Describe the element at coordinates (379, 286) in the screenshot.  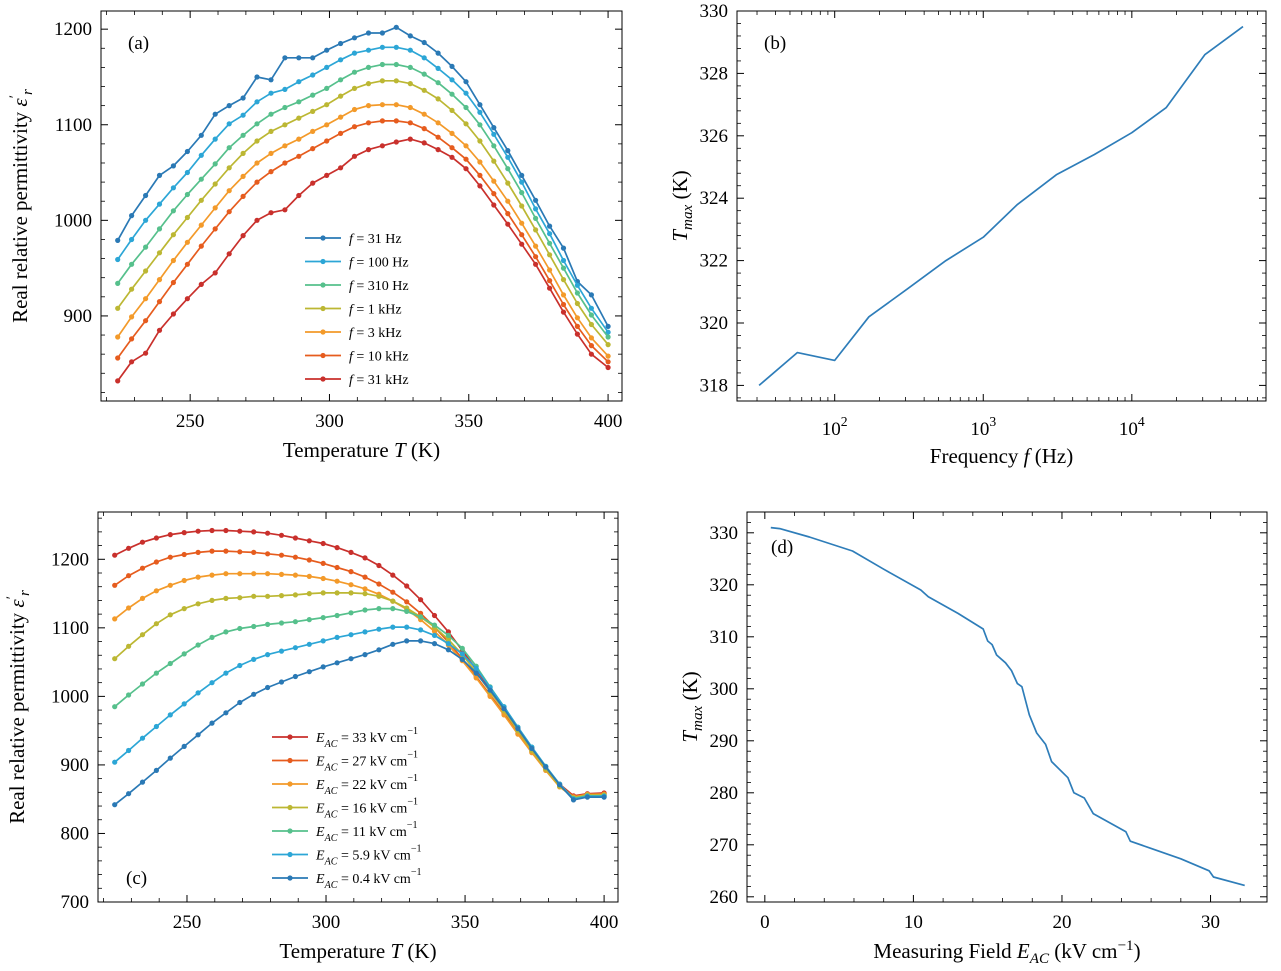
I see `legend-label: f = 310 Hz` at that location.